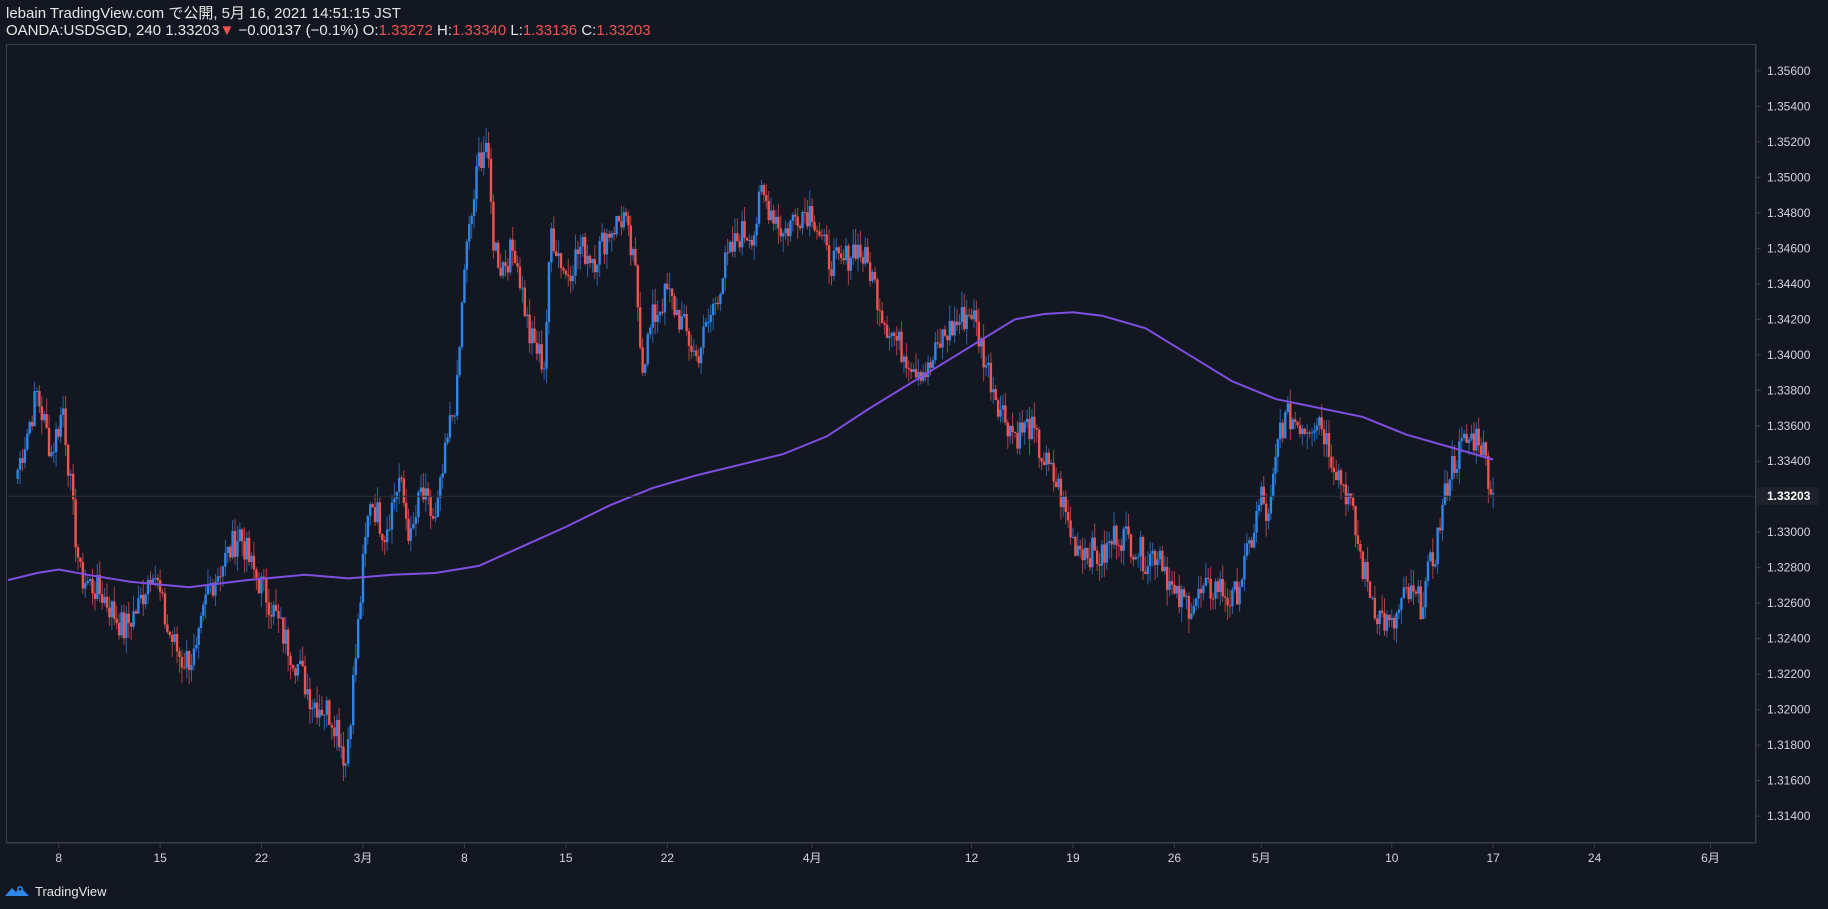 This screenshot has width=1828, height=909. What do you see at coordinates (1789, 816) in the screenshot?
I see `price-tick-label: 1.31400` at bounding box center [1789, 816].